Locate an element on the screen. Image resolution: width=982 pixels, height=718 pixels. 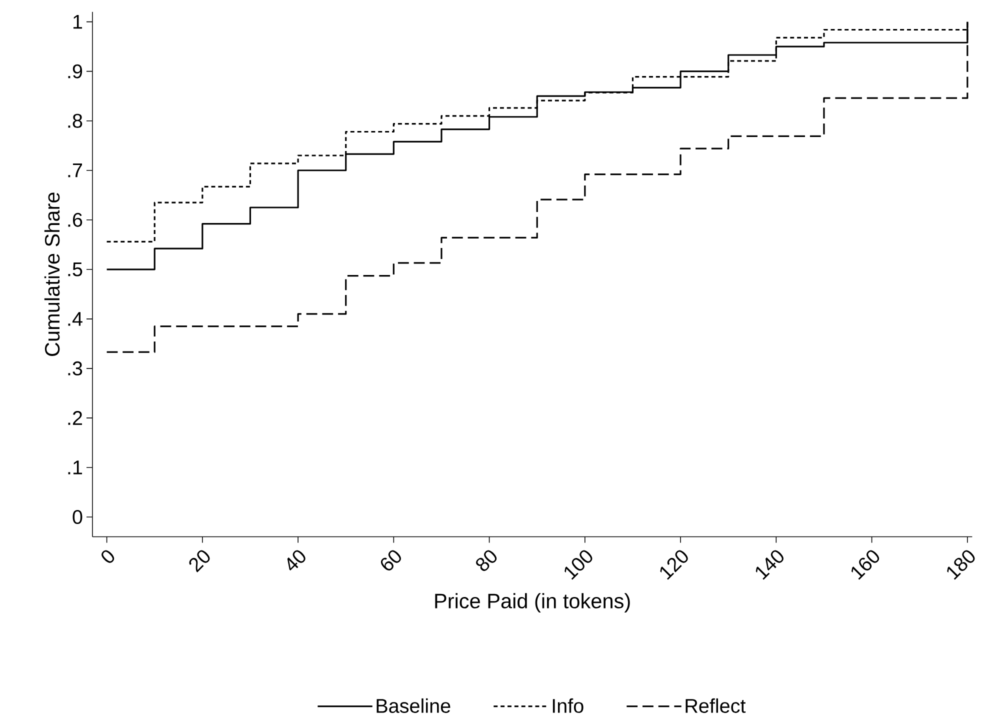
y-tick-label: .7 is located at coordinates (75, 170).